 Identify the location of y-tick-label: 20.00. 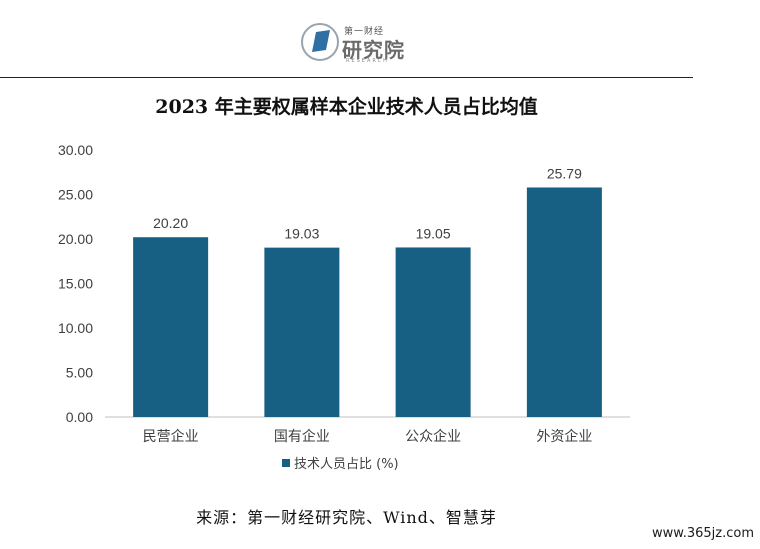
(75, 239).